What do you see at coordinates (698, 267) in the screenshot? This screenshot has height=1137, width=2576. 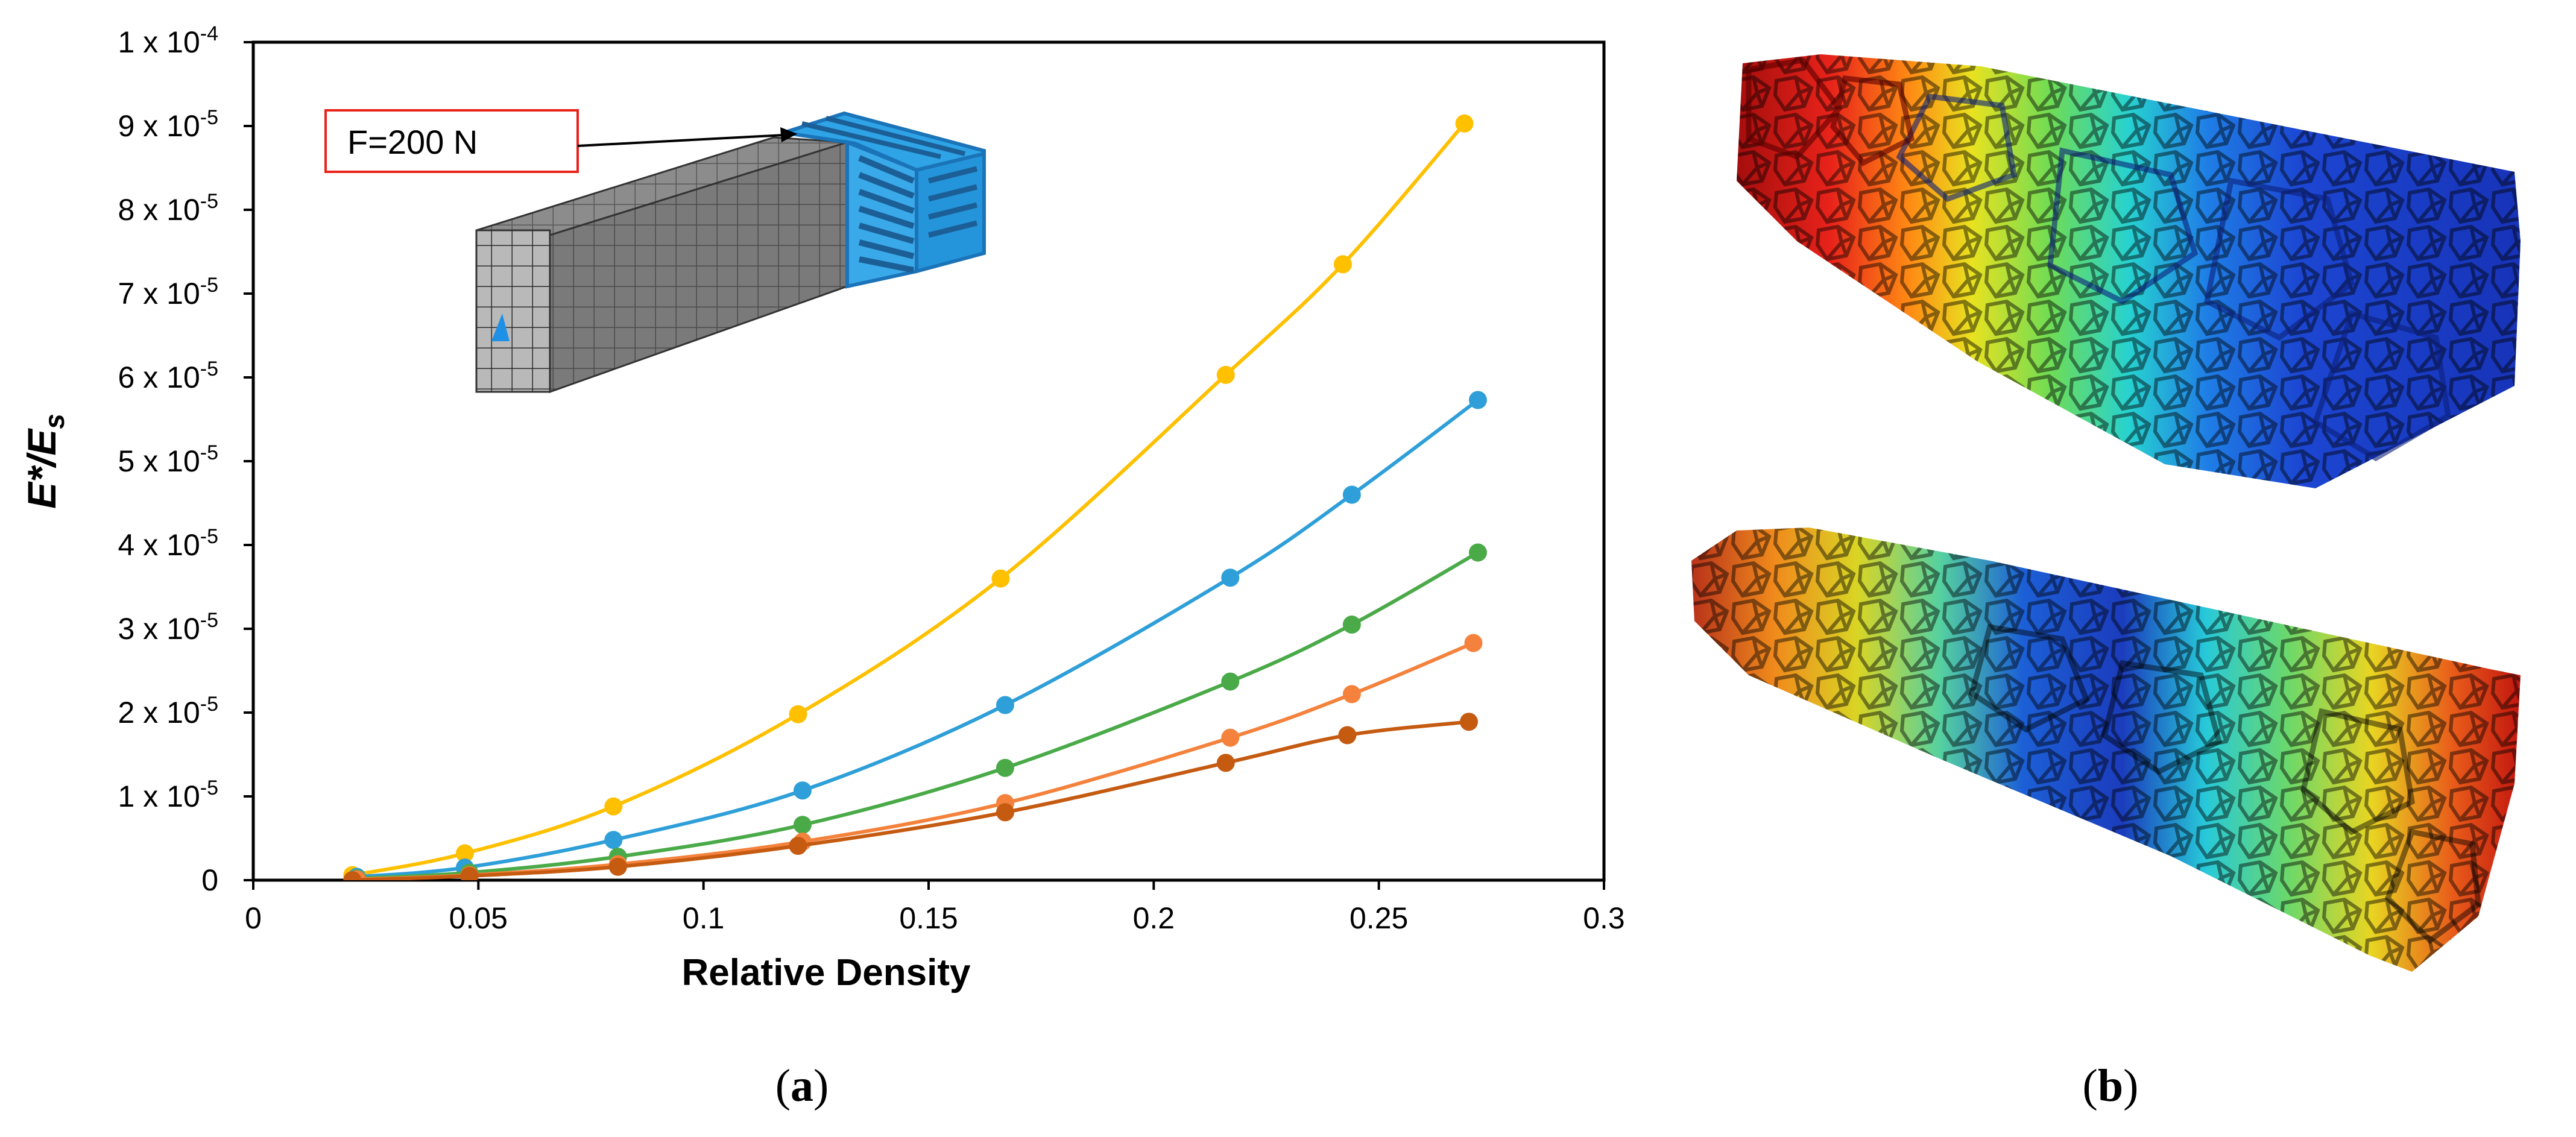 I see `inset-beam-side-mesh` at bounding box center [698, 267].